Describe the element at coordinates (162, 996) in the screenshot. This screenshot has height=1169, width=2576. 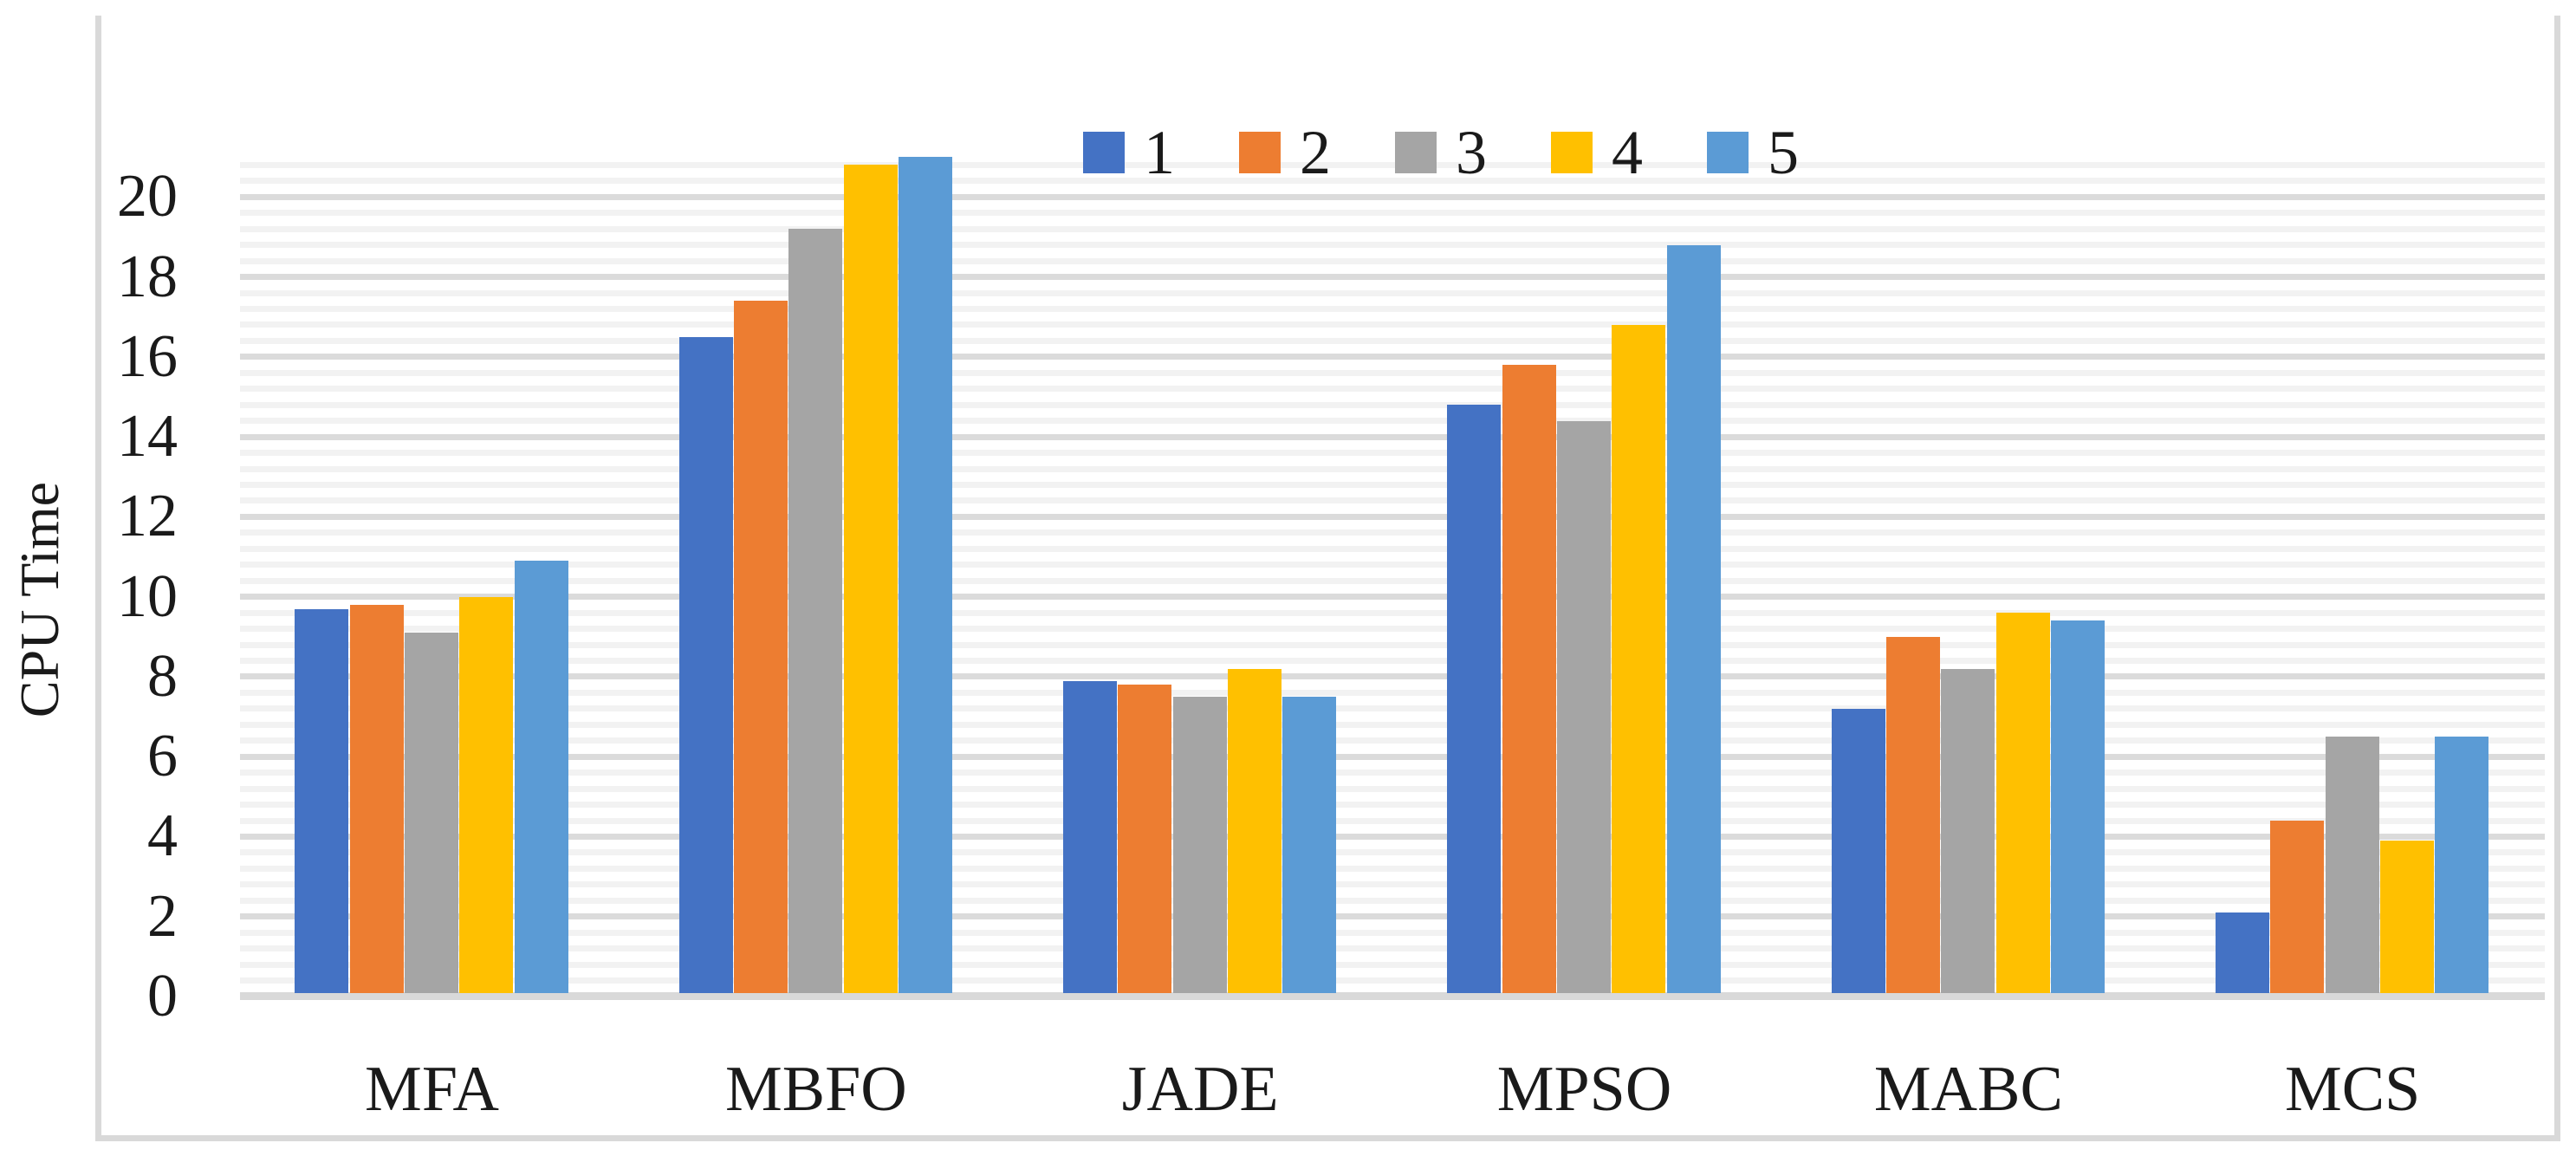
I see `y-tick-label: 0` at that location.